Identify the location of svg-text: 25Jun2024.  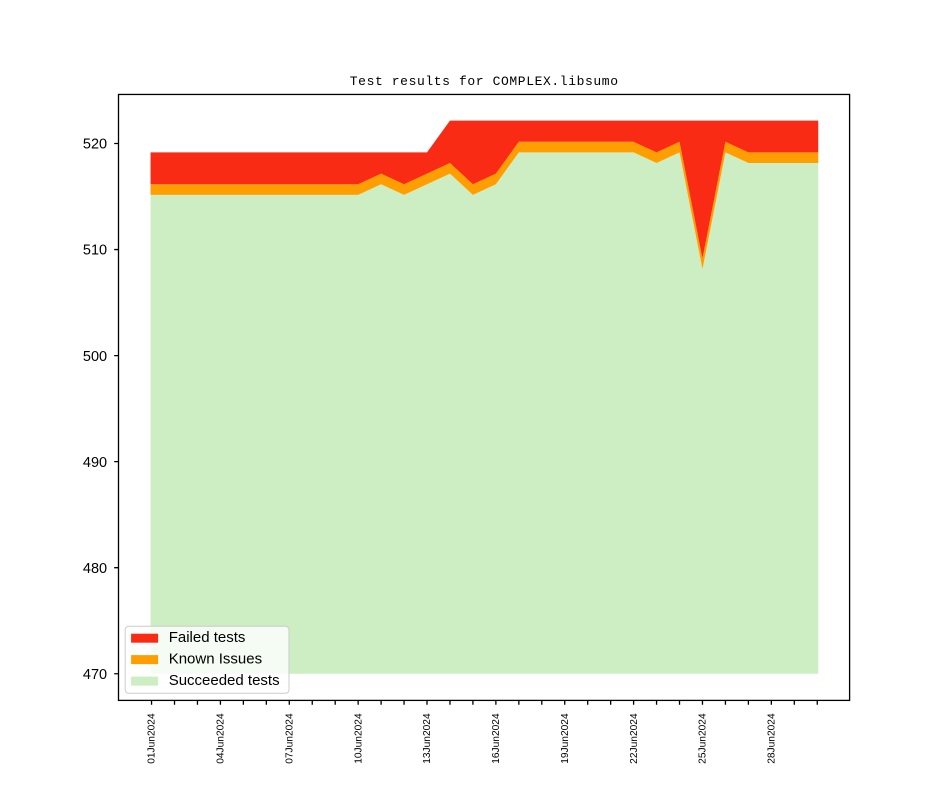
(703, 738).